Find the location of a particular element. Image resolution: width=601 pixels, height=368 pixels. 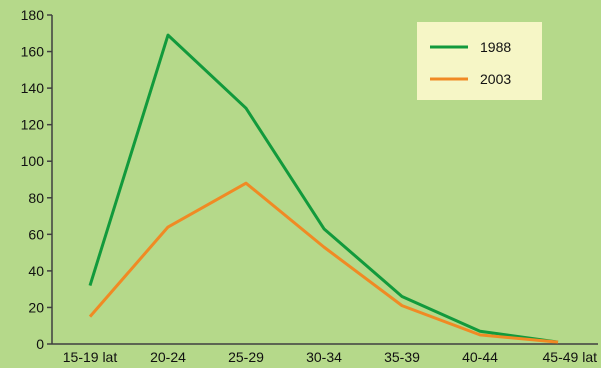

x-tick-label: 30-34 is located at coordinates (324, 357).